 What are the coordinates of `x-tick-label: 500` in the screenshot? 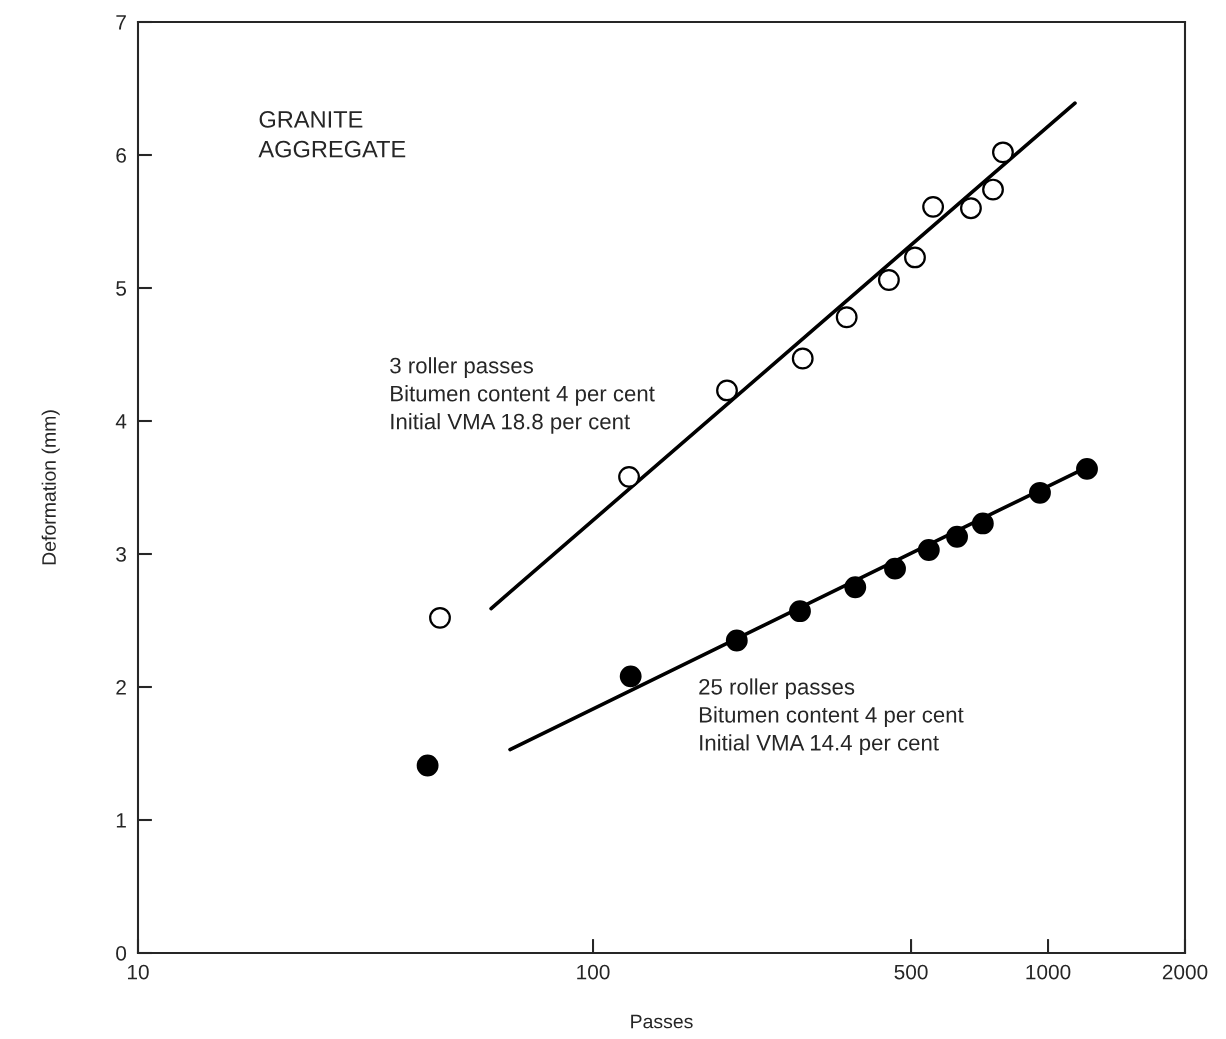 It's located at (911, 972).